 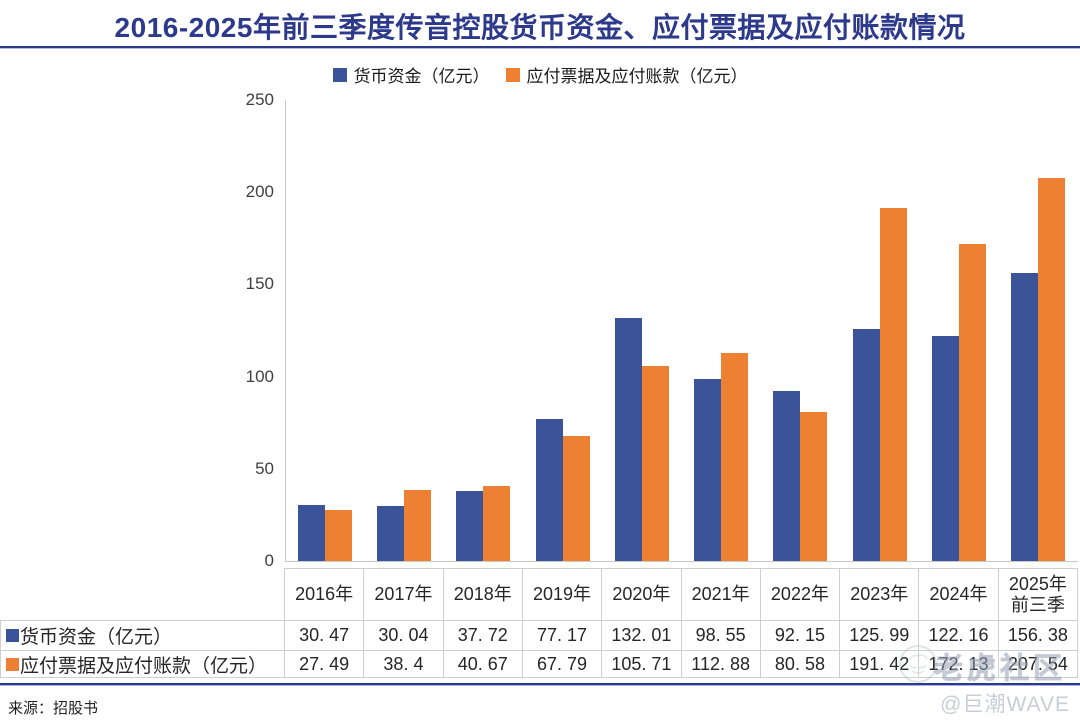 I want to click on table-cell-r1-c9: 207. 54, so click(x=1038, y=664).